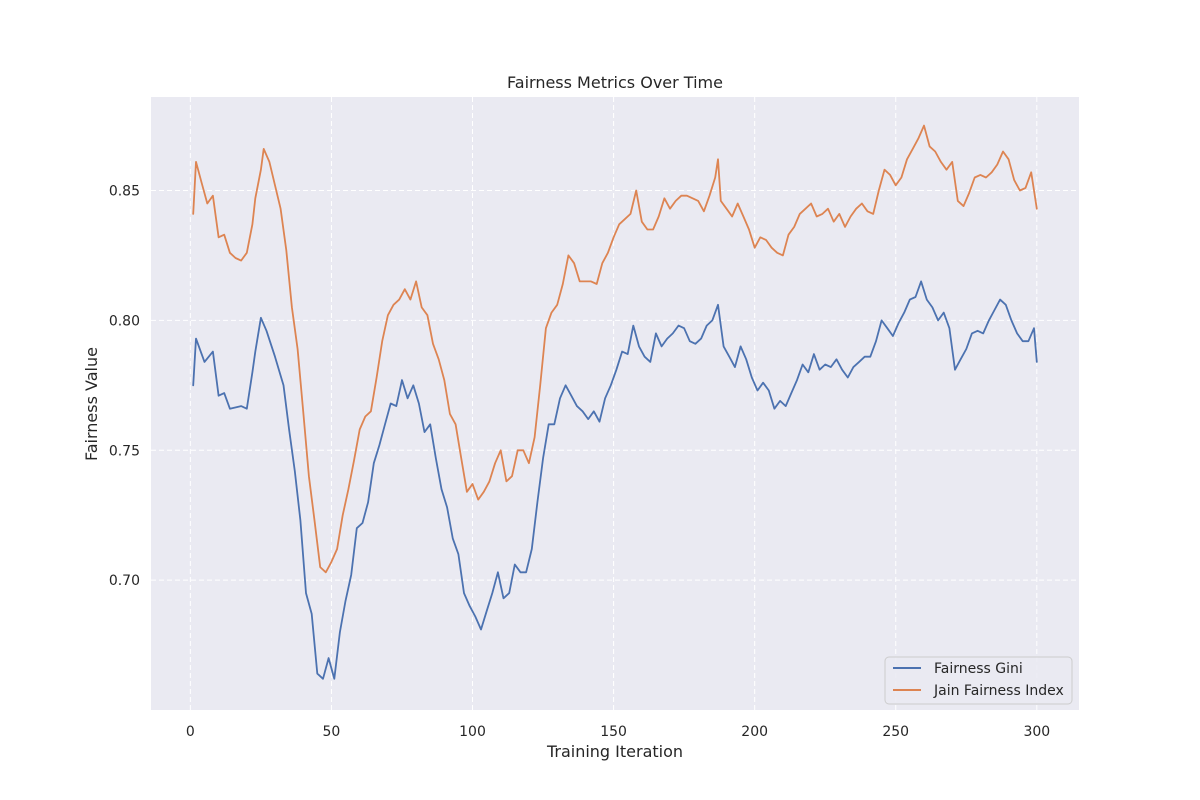 This screenshot has height=800, width=1200. I want to click on x-tick-label: 100, so click(472, 732).